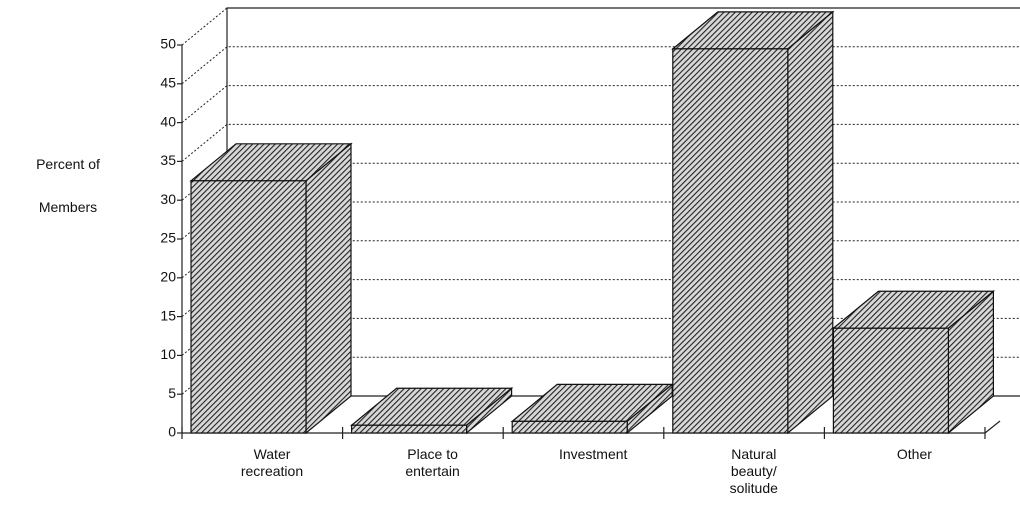 The height and width of the screenshot is (512, 1020). Describe the element at coordinates (168, 83) in the screenshot. I see `y-tick-label: 45` at that location.